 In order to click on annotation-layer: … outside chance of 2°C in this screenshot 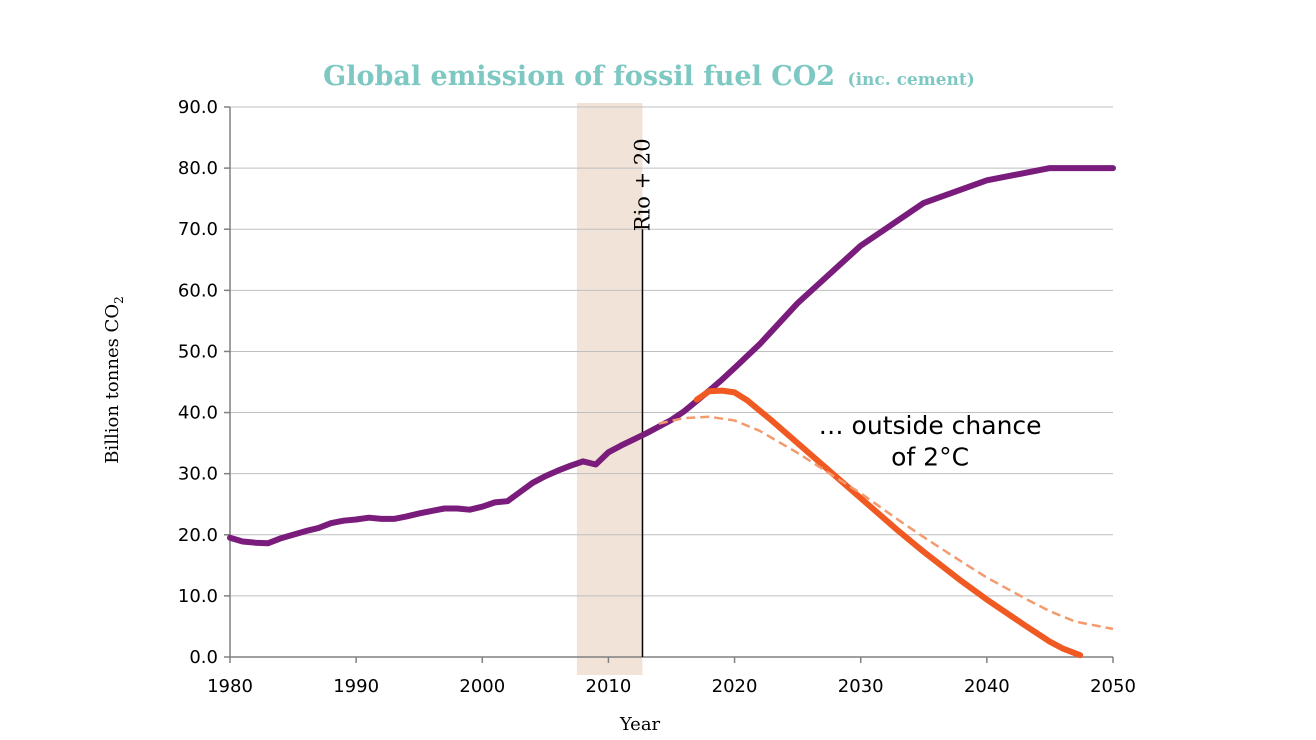, I will do `click(930, 441)`.